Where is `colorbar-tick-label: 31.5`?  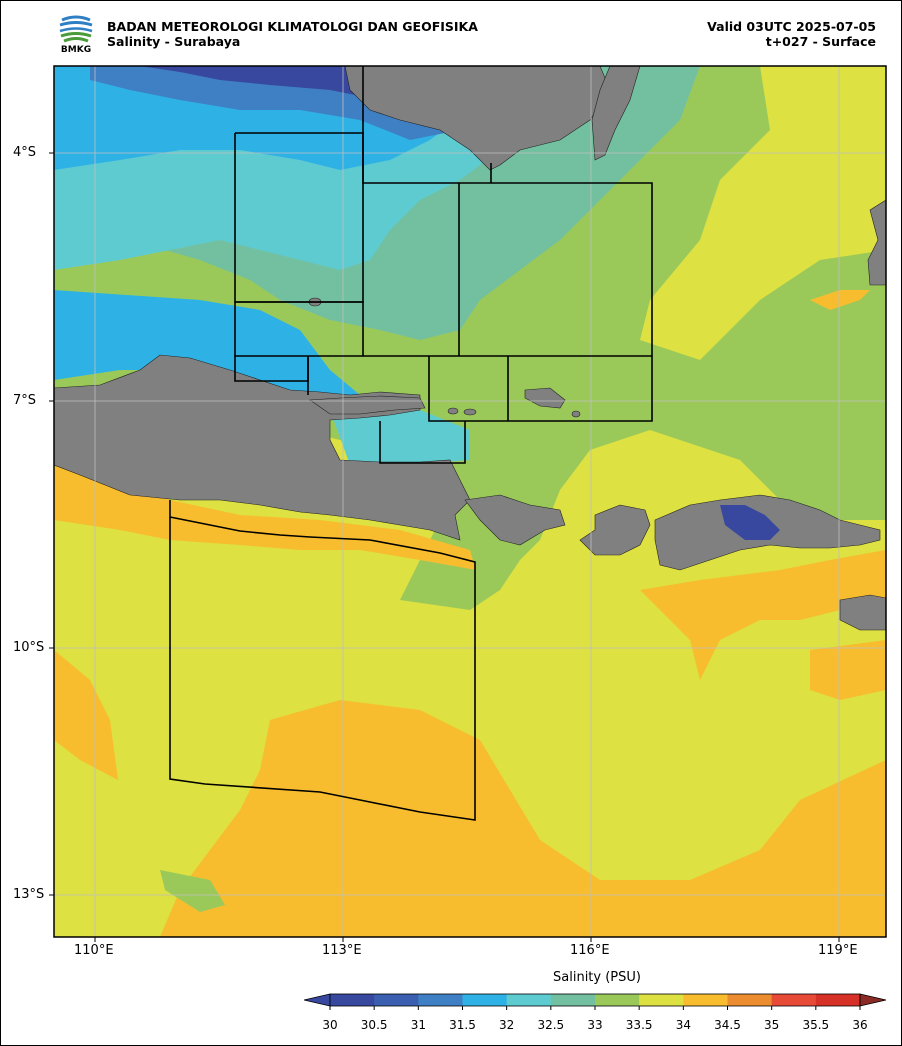
colorbar-tick-label: 31.5 is located at coordinates (462, 1025).